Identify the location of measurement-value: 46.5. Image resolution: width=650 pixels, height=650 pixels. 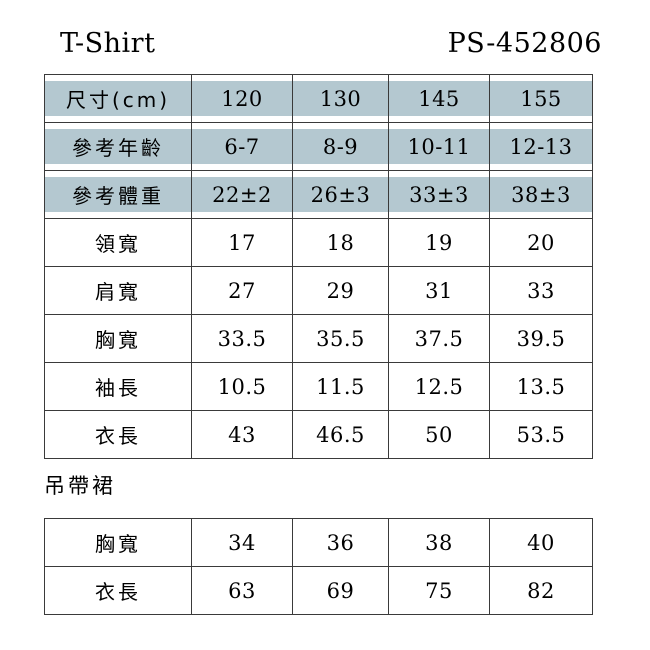
(340, 434).